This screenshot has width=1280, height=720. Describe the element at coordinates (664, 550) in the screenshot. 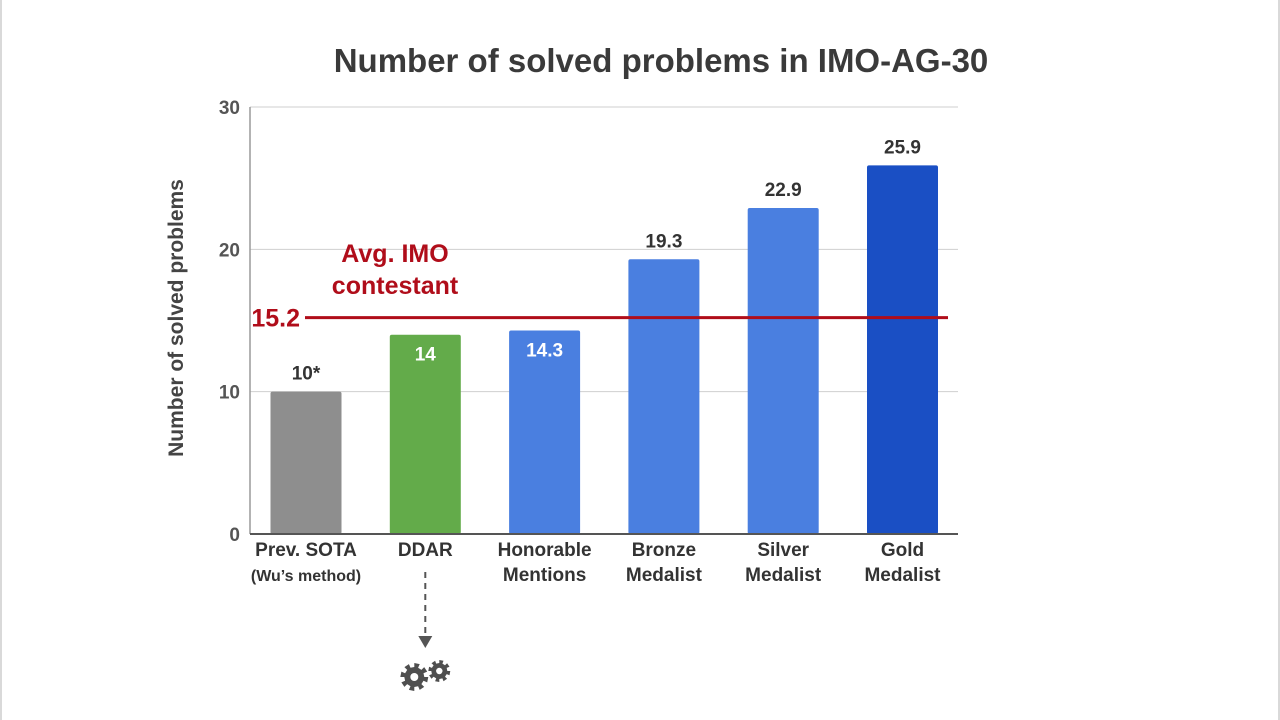

I see `x-tick-label: Bronze` at that location.